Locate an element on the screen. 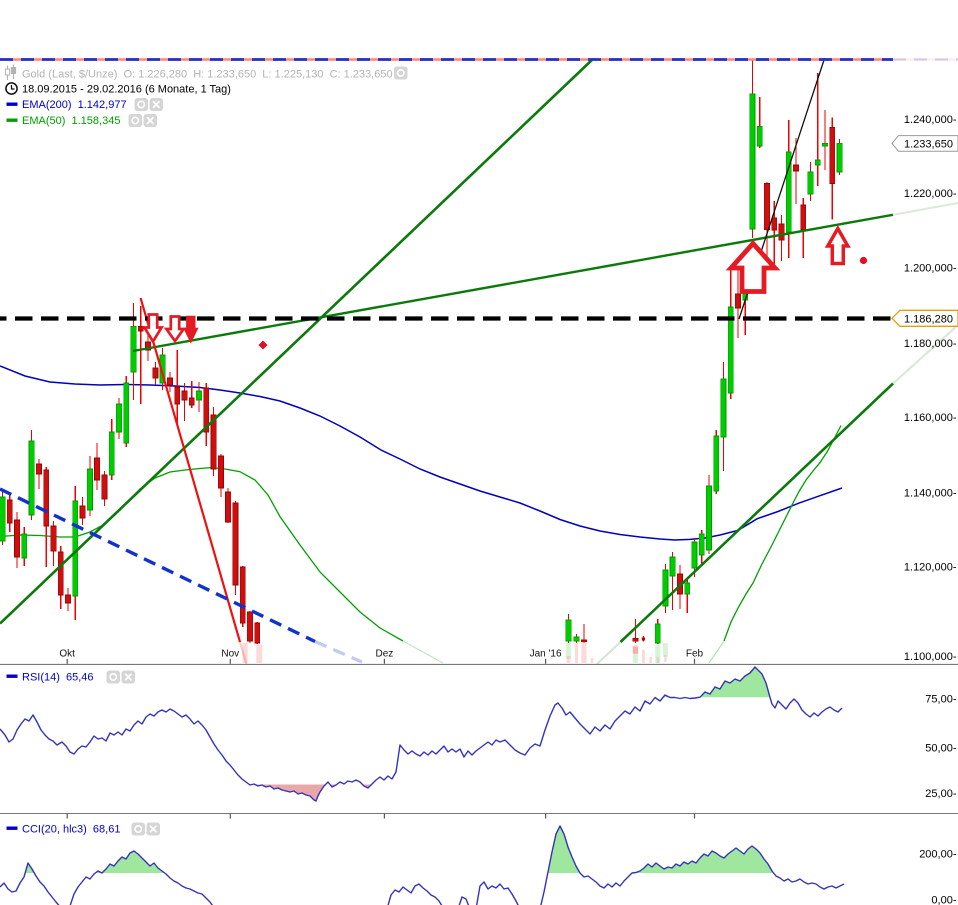  svg-text: 1.180,000- is located at coordinates (930, 344).